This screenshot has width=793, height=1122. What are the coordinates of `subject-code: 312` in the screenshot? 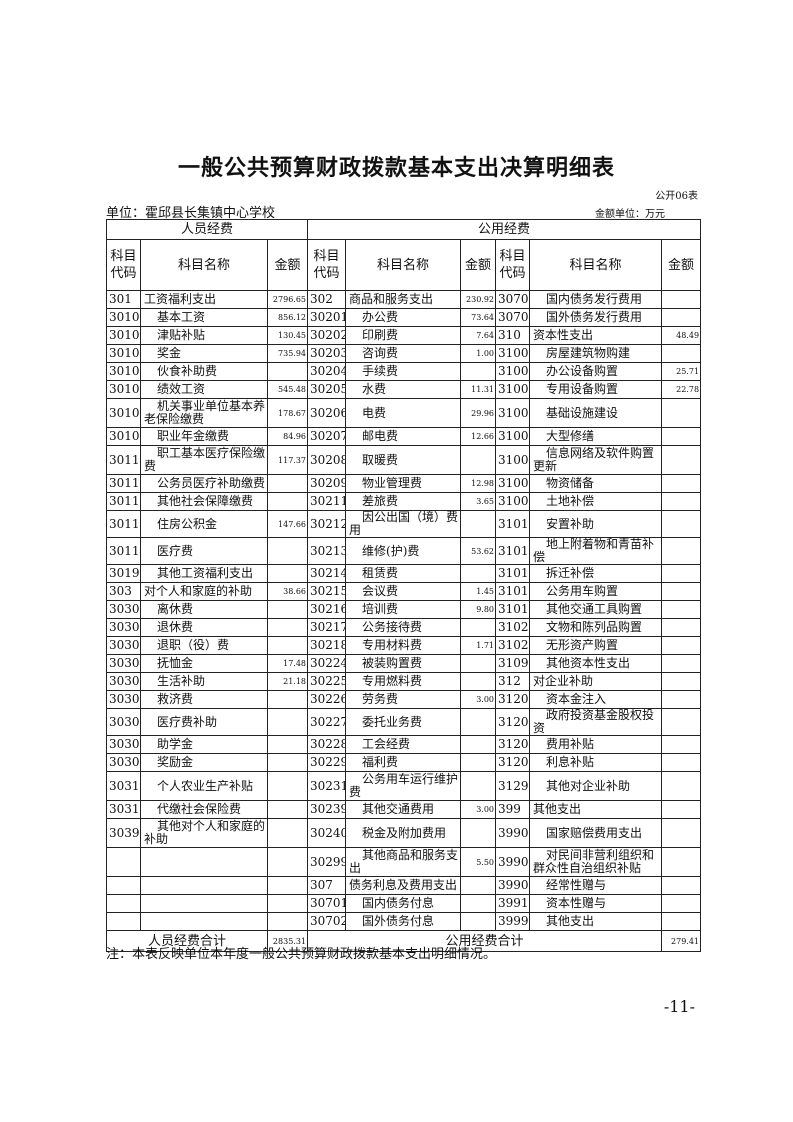 It's located at (513, 681).